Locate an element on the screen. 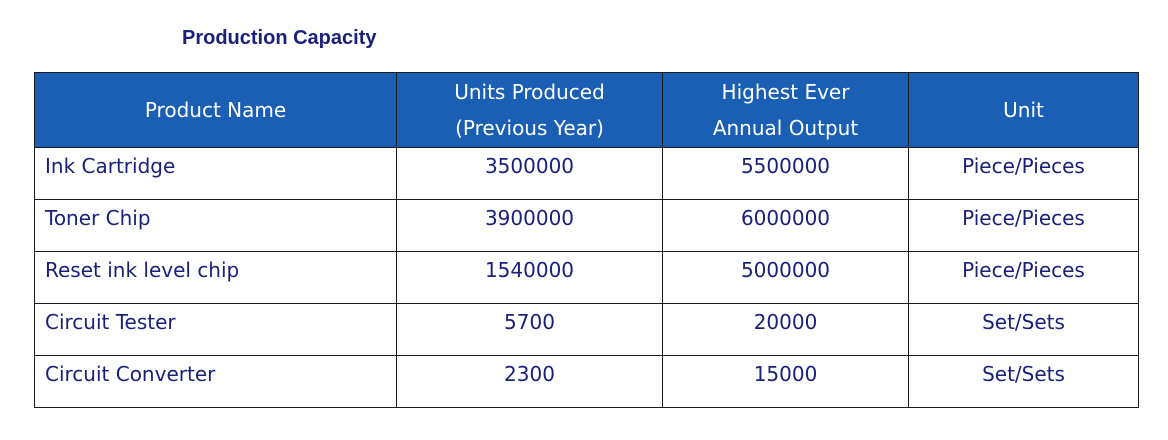  header-units-produced: Units Produced (Previous Year) is located at coordinates (529, 110).